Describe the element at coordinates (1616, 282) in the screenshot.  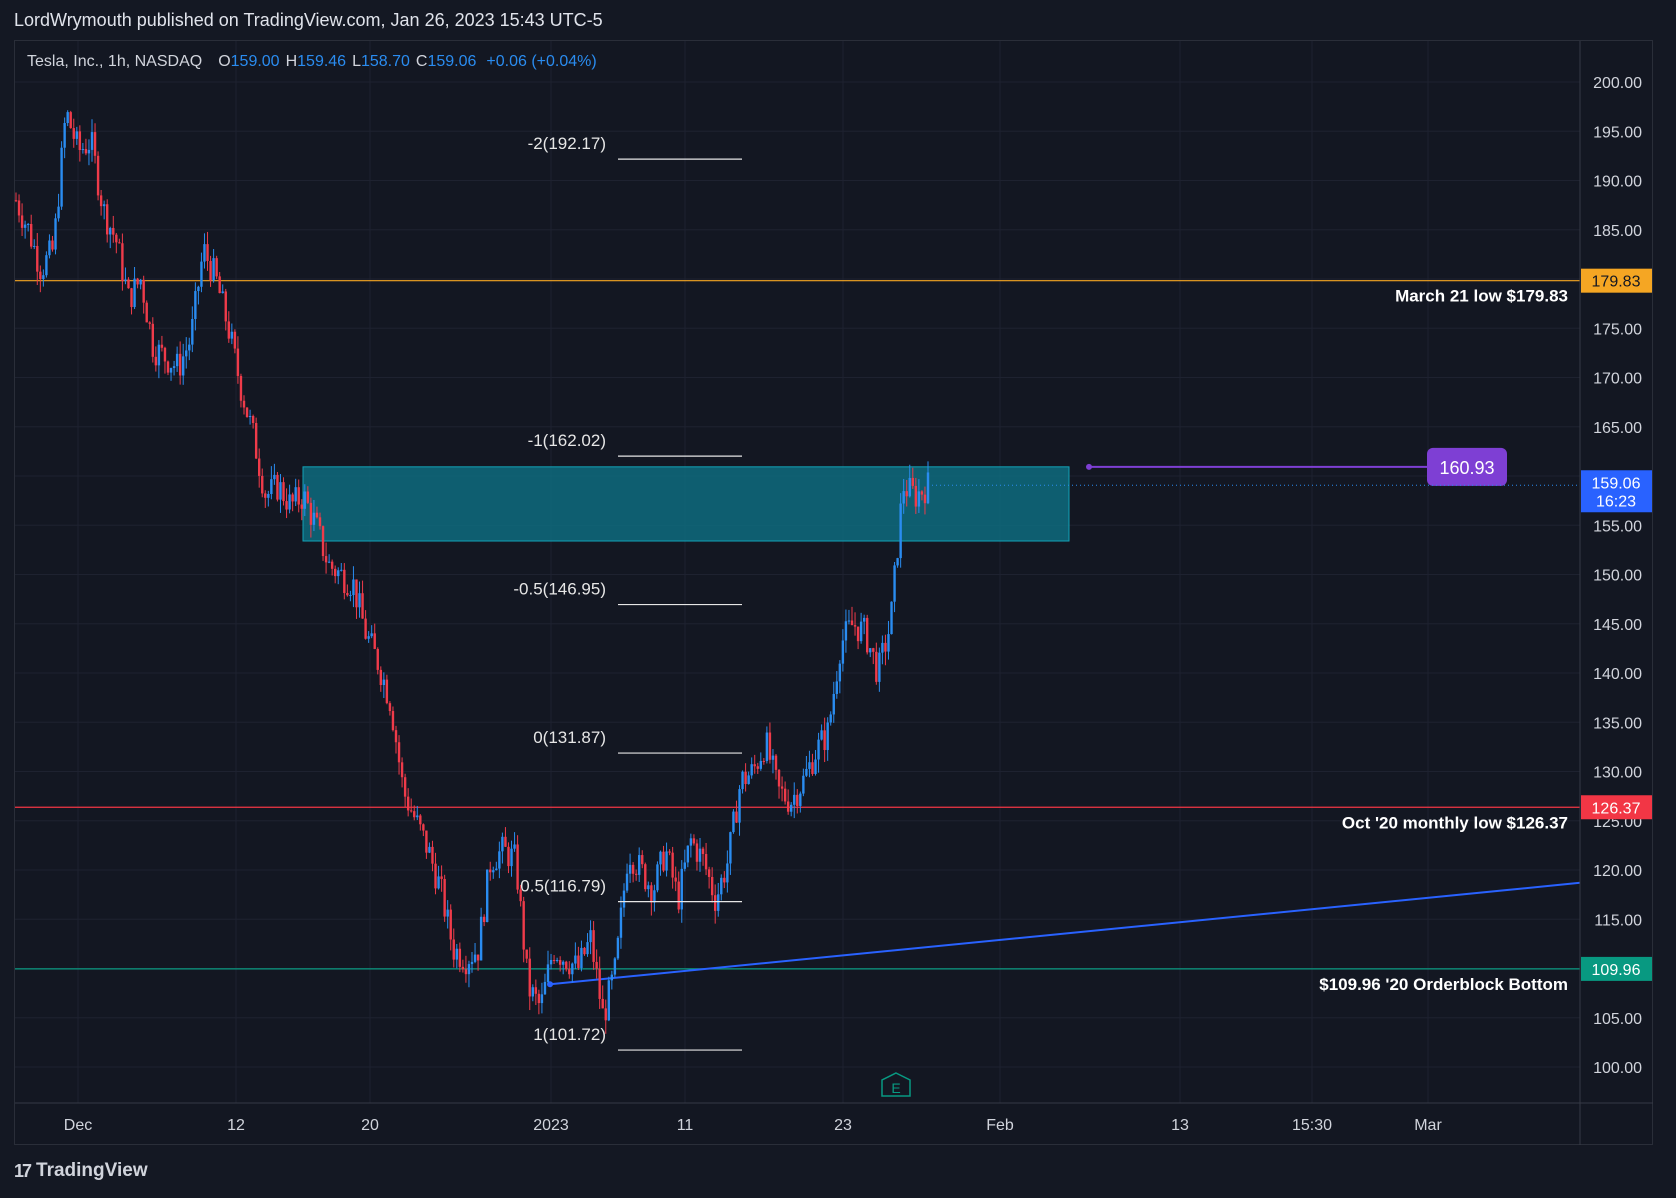
I see `level-price-label: 179.83` at that location.